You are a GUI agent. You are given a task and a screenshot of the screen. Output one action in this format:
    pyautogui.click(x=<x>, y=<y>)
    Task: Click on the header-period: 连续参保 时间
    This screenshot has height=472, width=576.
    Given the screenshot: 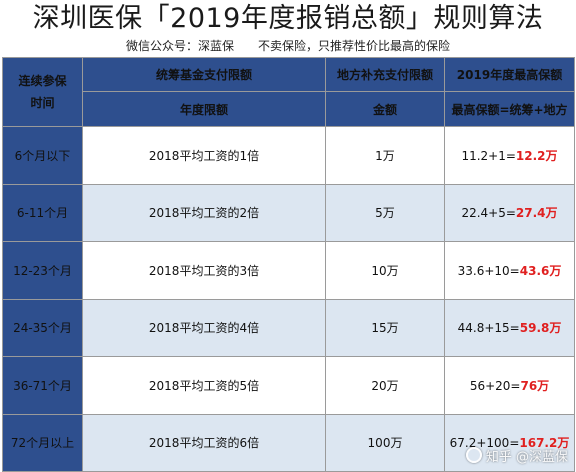 What is the action you would take?
    pyautogui.click(x=42, y=92)
    